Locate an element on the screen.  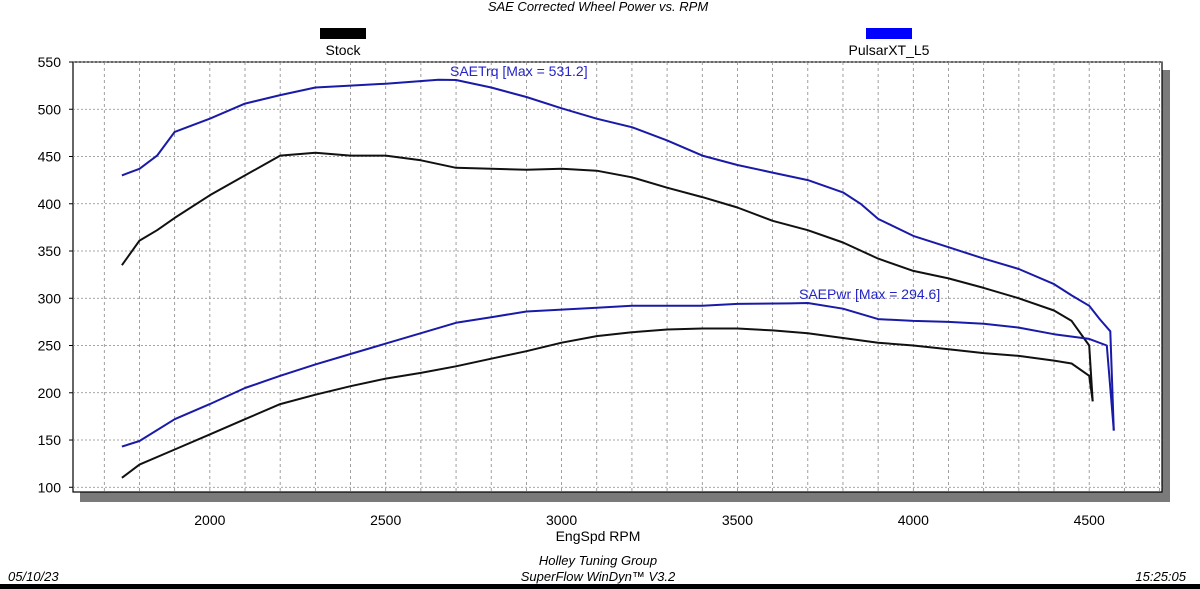
y-tick-label: 400 is located at coordinates (50, 204).